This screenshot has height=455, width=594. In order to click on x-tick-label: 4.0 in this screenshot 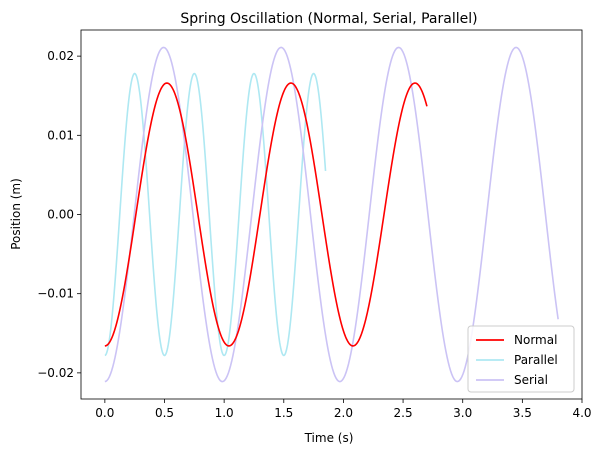, I will do `click(581, 413)`.